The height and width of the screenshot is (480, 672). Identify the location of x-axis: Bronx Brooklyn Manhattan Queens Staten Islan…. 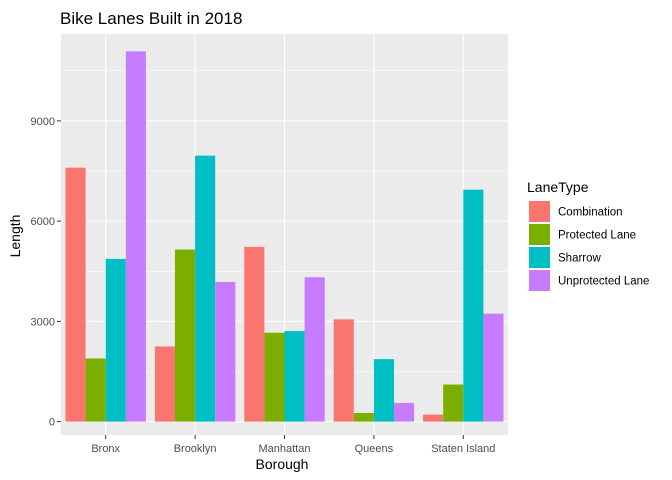
(293, 445).